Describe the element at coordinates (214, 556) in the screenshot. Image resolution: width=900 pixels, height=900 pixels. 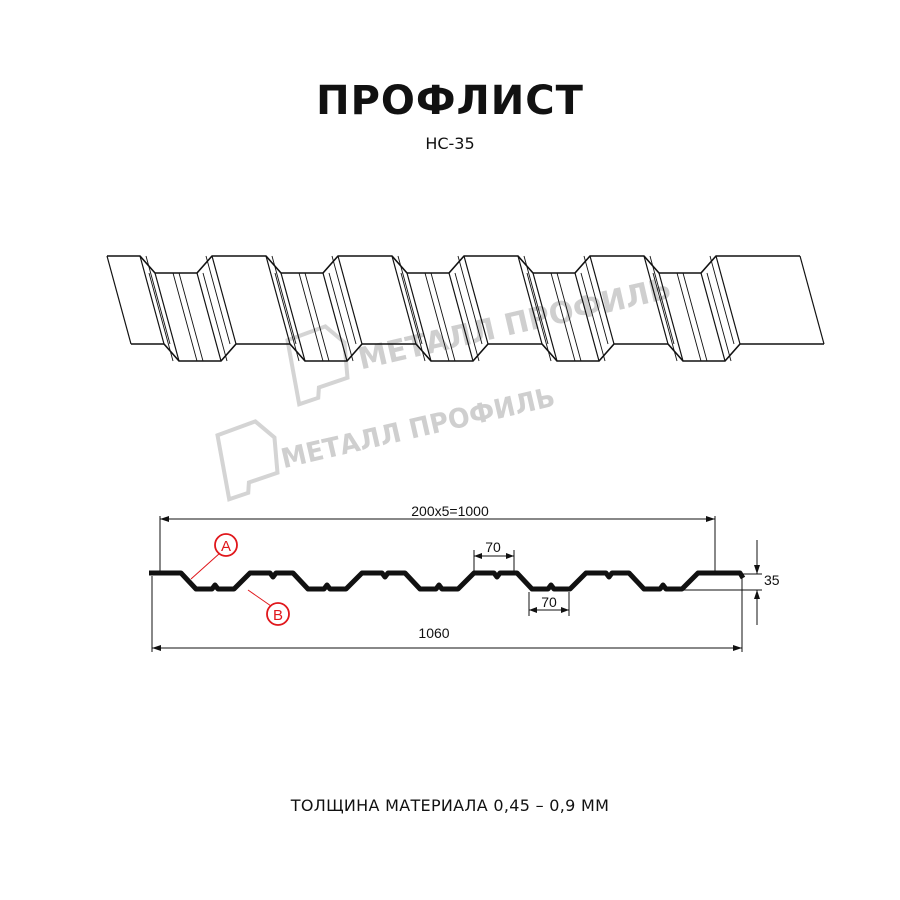
I see `marker-a: A` at that location.